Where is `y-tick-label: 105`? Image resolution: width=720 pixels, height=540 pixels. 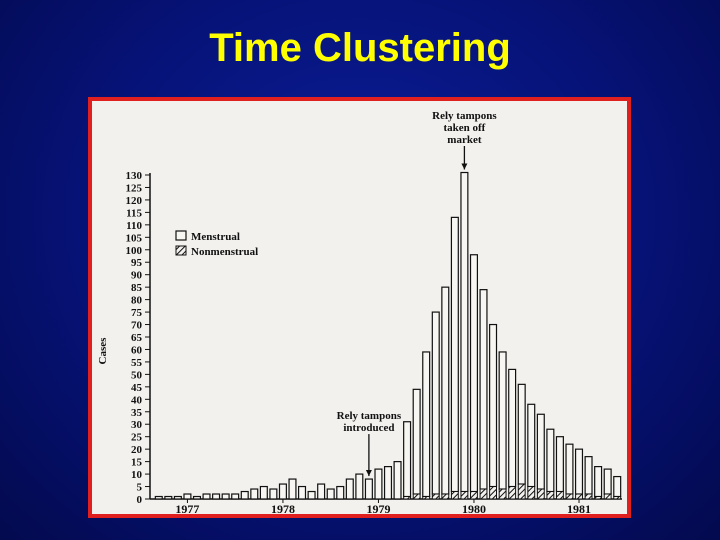 y-tick-label: 105 is located at coordinates (134, 238).